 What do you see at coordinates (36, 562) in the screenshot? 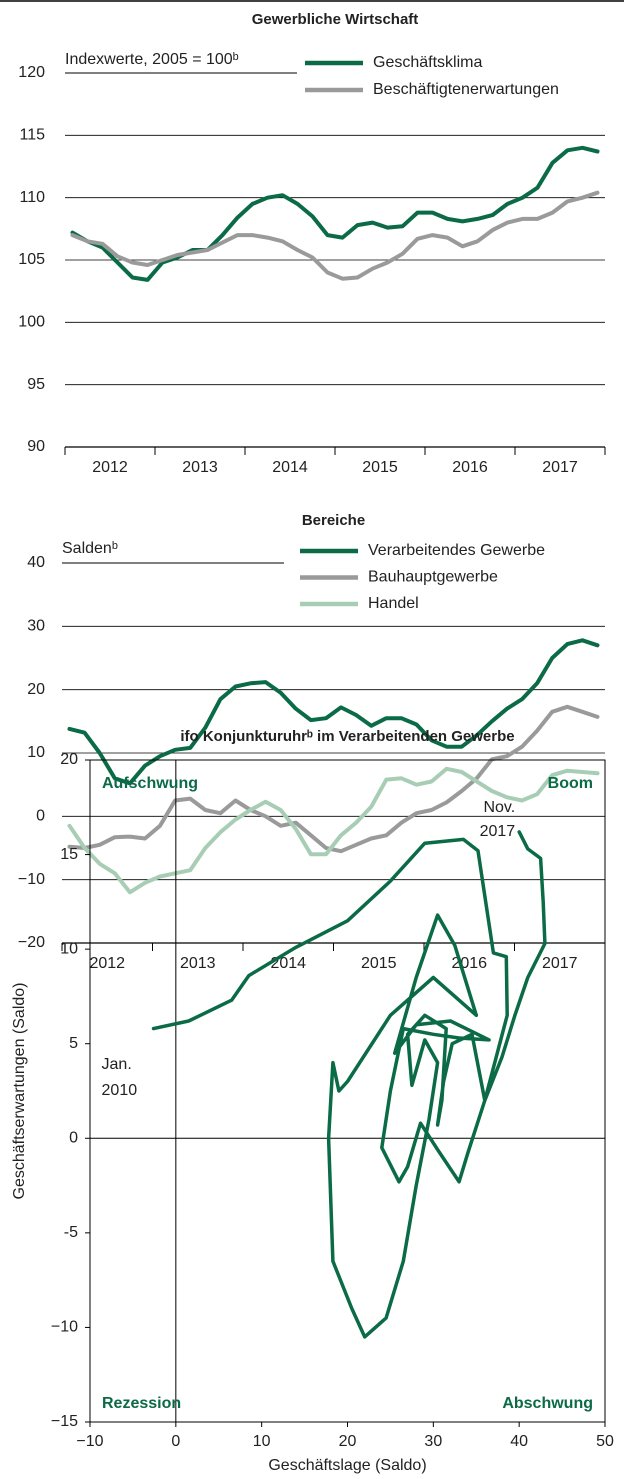
I see `y-tick-label: 40` at bounding box center [36, 562].